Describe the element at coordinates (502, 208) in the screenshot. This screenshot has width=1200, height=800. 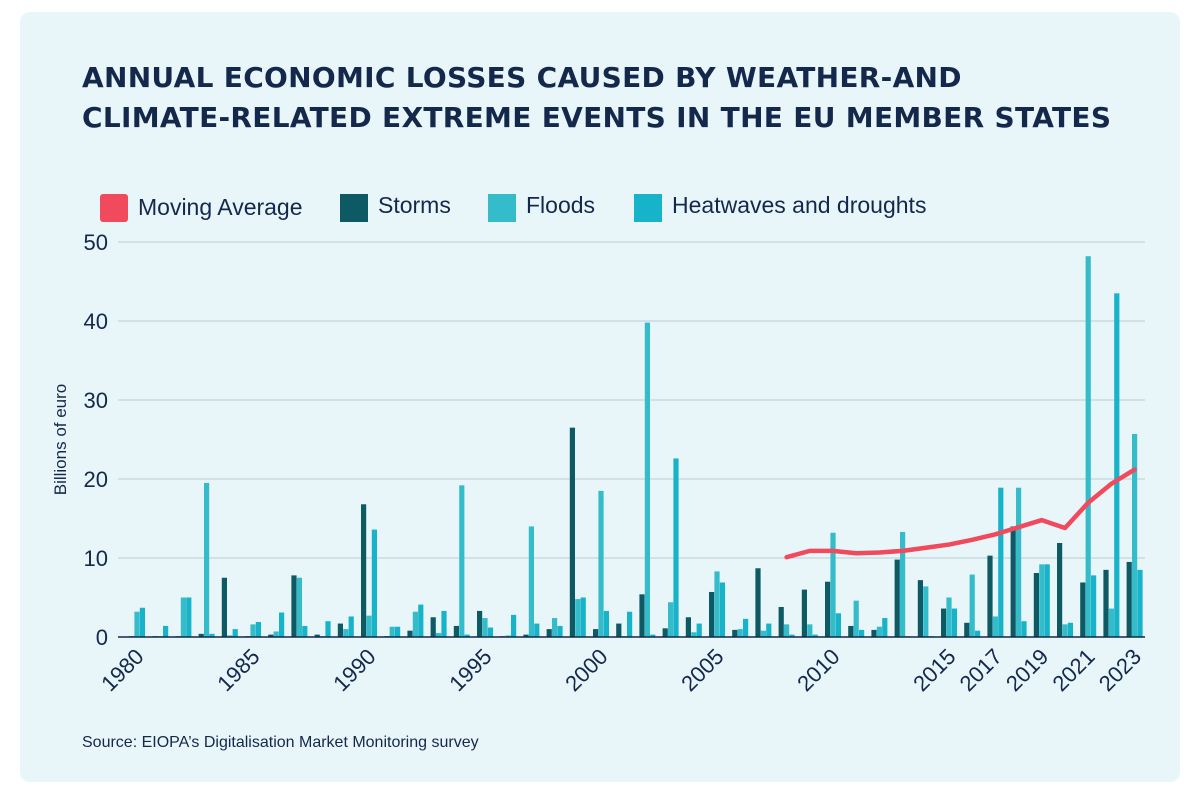
I see `legend-swatch-floods` at that location.